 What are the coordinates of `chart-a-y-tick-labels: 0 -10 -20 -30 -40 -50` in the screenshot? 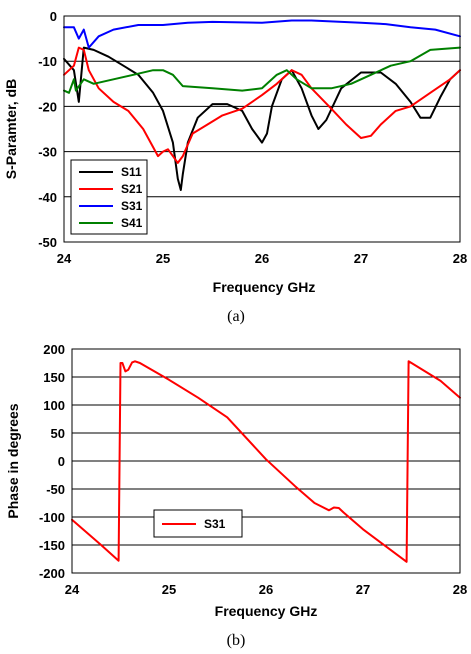 It's located at (47, 129).